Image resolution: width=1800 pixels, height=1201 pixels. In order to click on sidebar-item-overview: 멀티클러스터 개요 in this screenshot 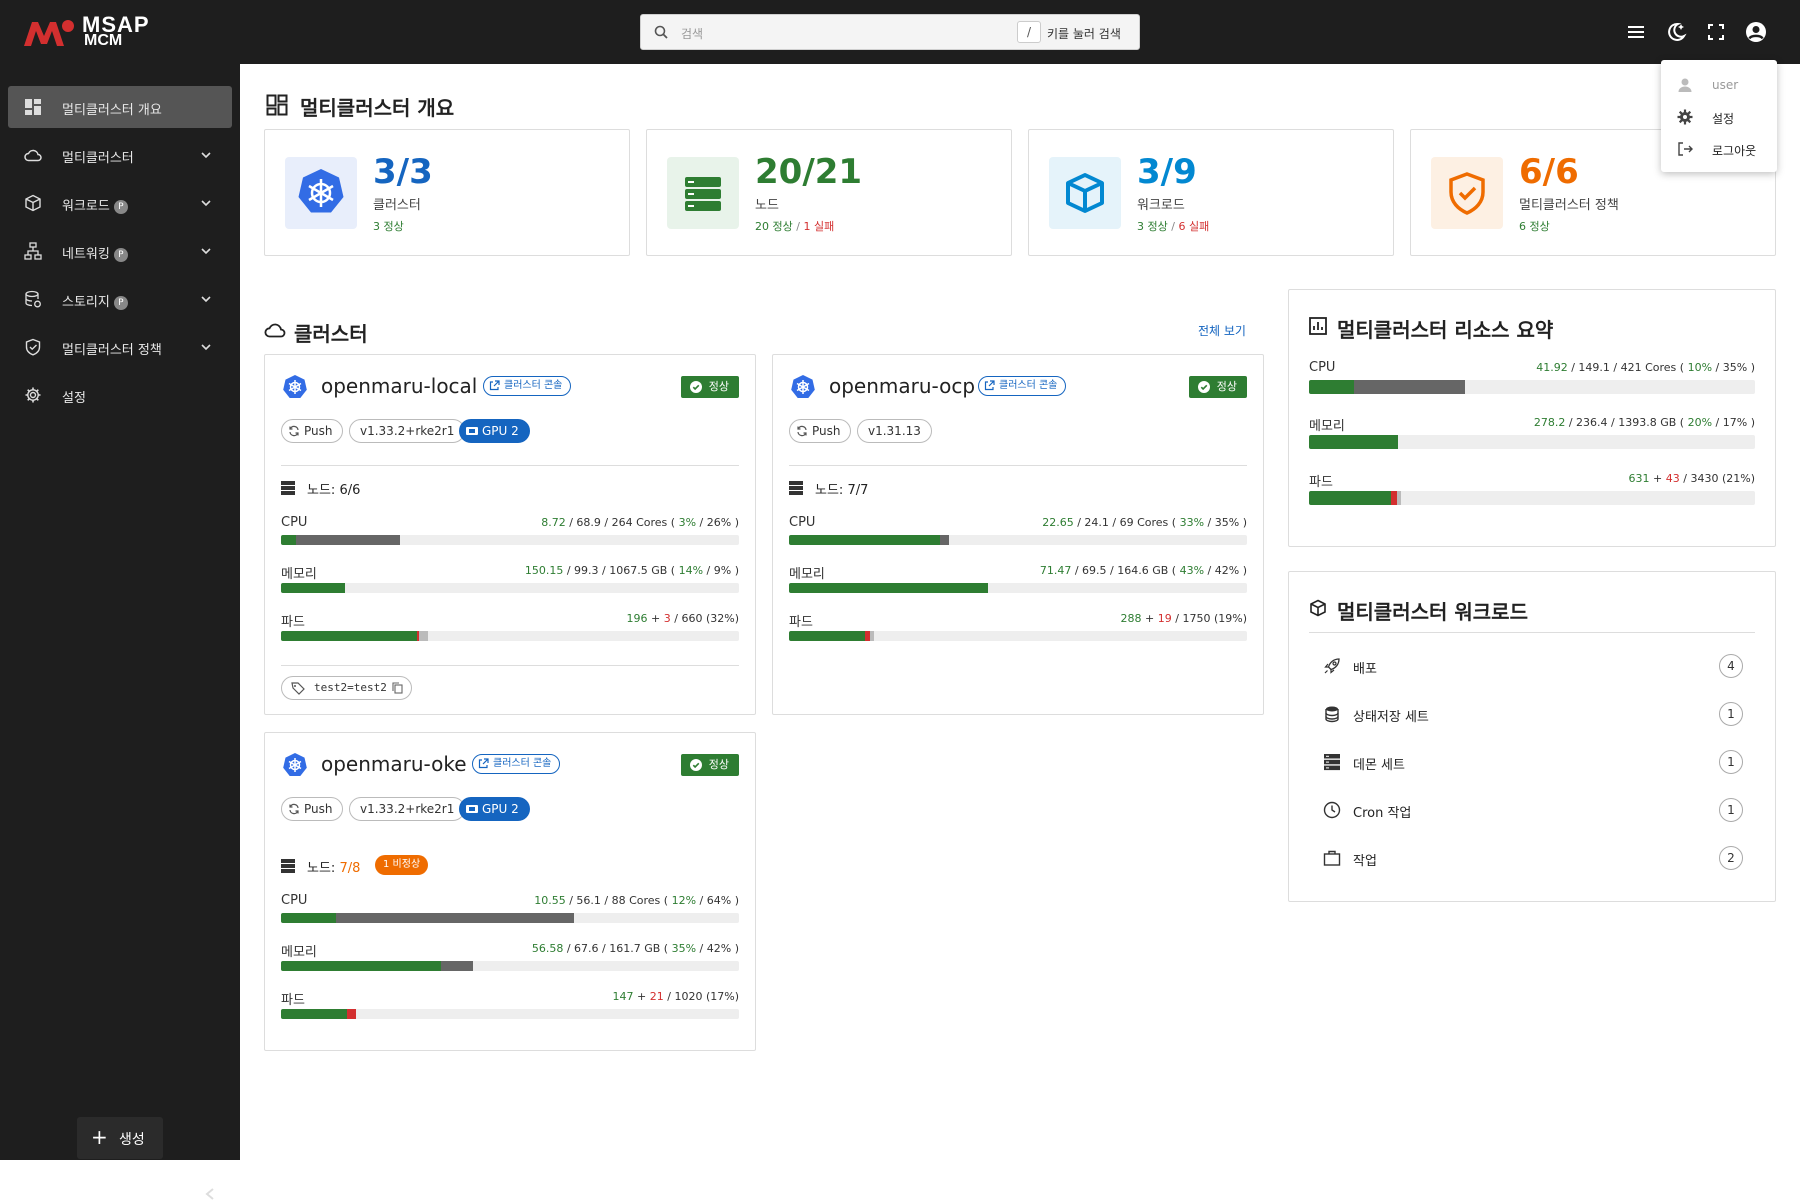, I will do `click(120, 107)`.